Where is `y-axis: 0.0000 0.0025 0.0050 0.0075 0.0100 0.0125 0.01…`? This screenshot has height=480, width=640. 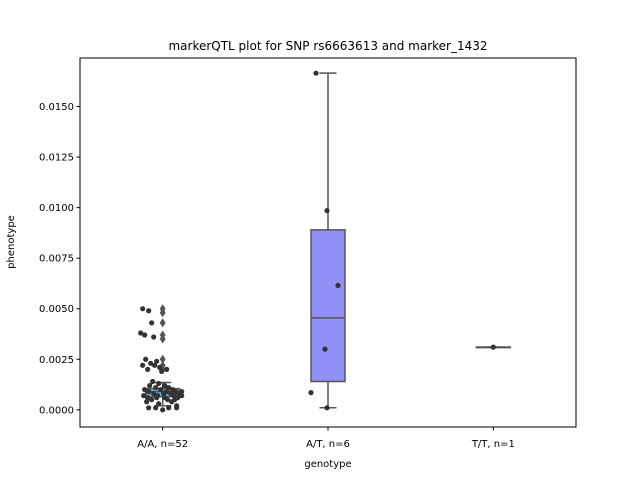
y-axis: 0.0000 0.0025 0.0050 0.0075 0.0100 0.0125 0.01… is located at coordinates (59, 259).